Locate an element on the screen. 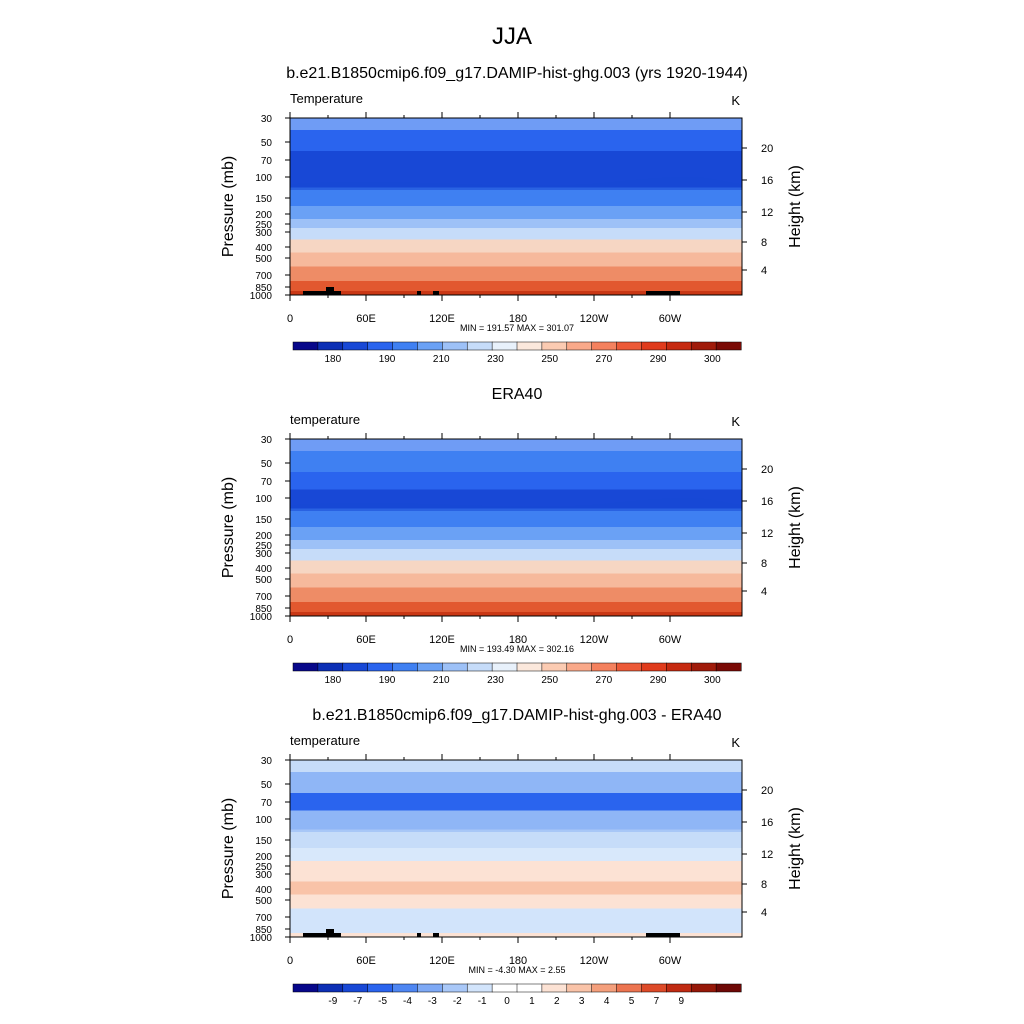 The width and height of the screenshot is (1024, 1024). pressure-tick-label: 100 is located at coordinates (263, 820).